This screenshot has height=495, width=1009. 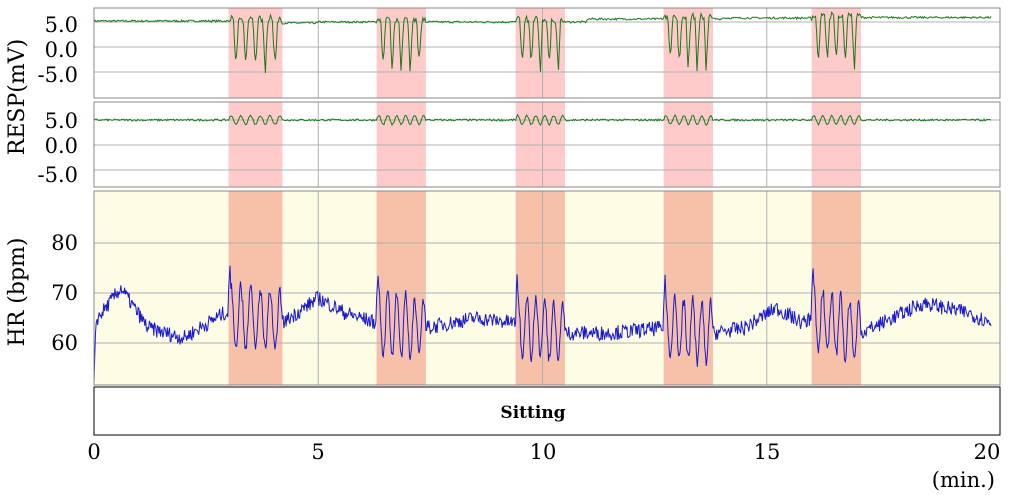 What do you see at coordinates (58, 175) in the screenshot?
I see `resp2-ytick-label: -5.0` at bounding box center [58, 175].